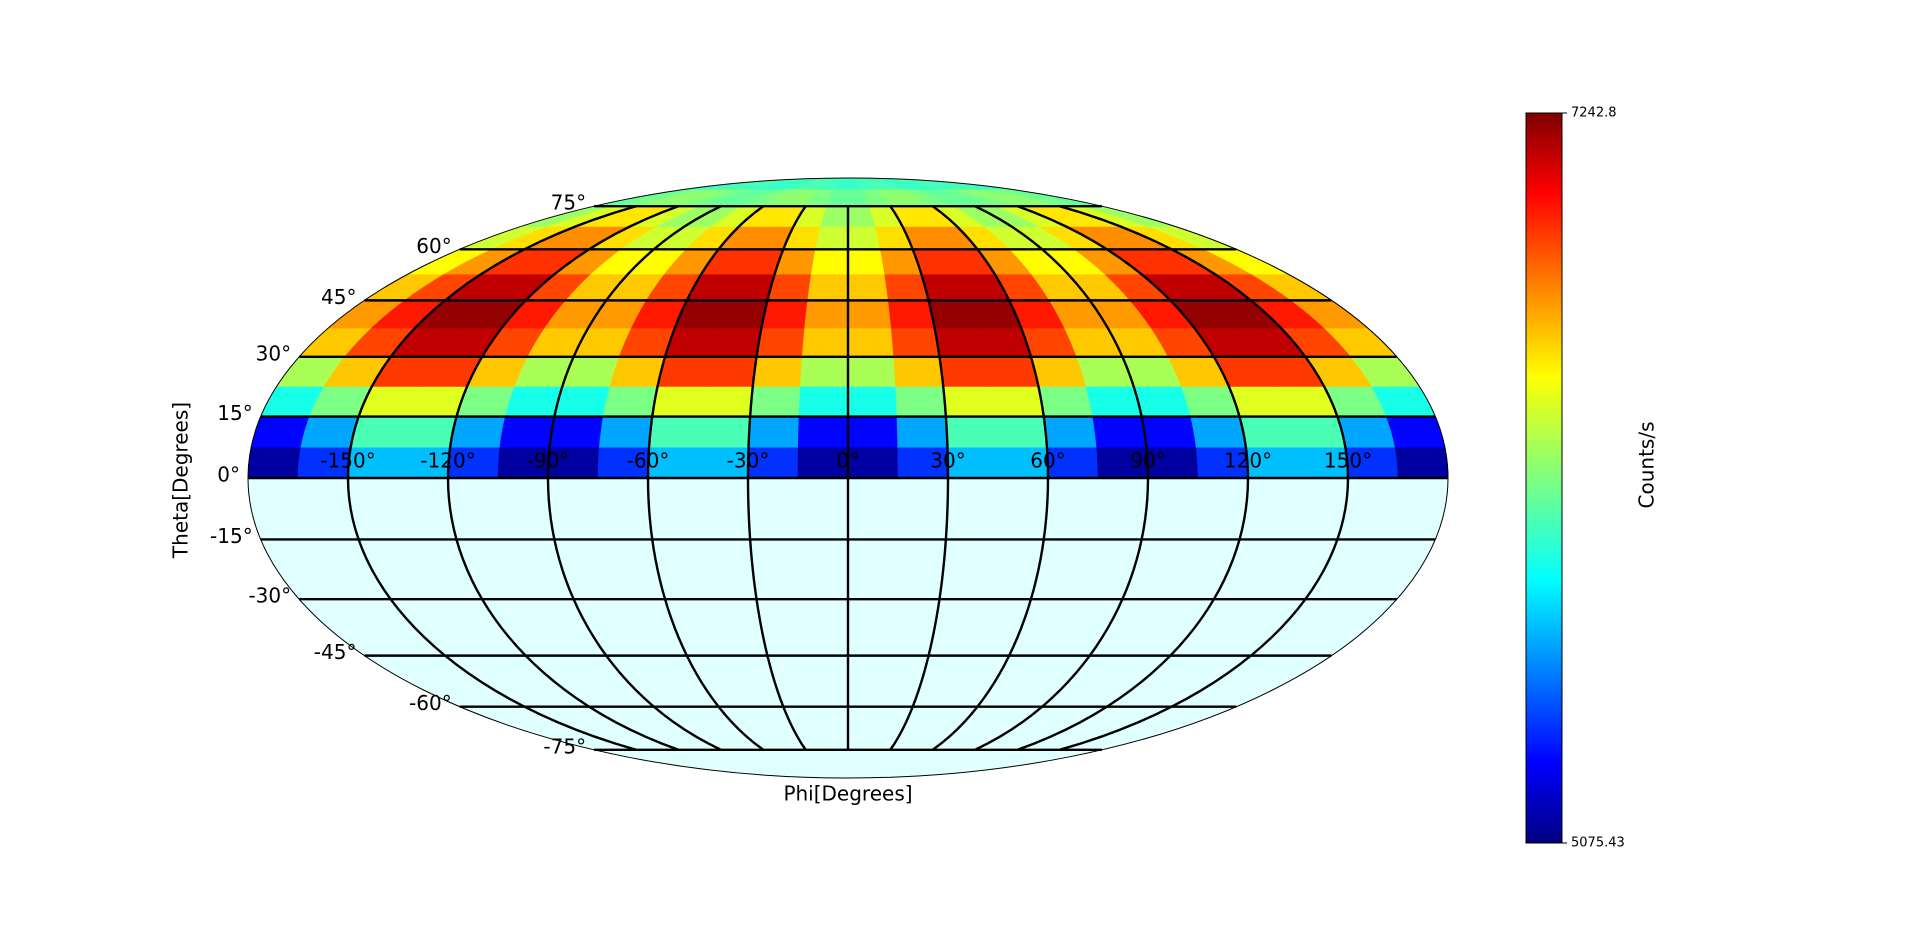 This screenshot has width=1920, height=935. What do you see at coordinates (335, 652) in the screenshot?
I see `y-tick-label: -45°` at bounding box center [335, 652].